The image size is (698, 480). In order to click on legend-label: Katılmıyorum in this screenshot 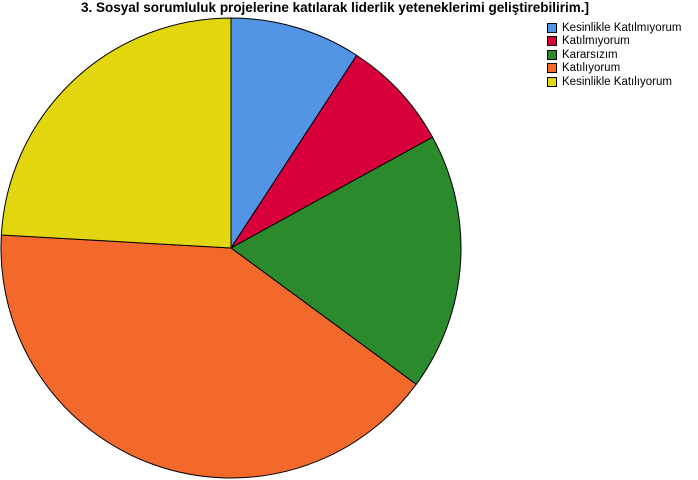, I will do `click(596, 41)`.